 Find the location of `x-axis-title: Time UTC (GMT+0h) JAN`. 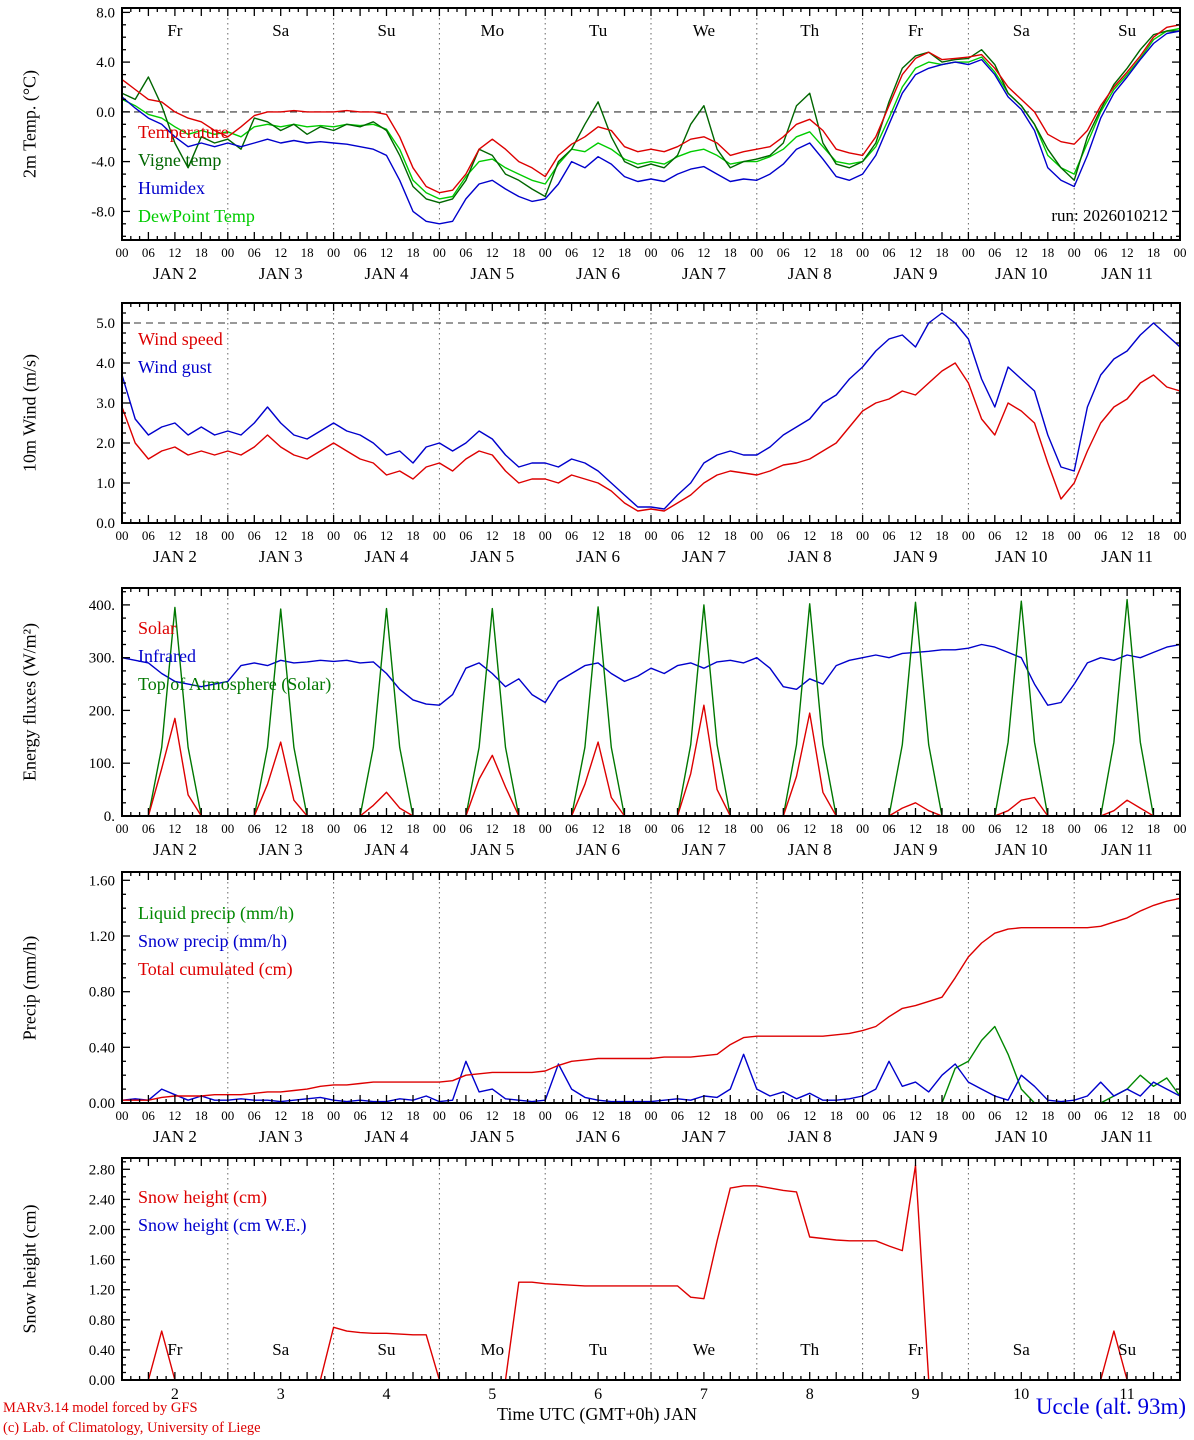

x-axis-title: Time UTC (GMT+0h) JAN is located at coordinates (597, 1414).